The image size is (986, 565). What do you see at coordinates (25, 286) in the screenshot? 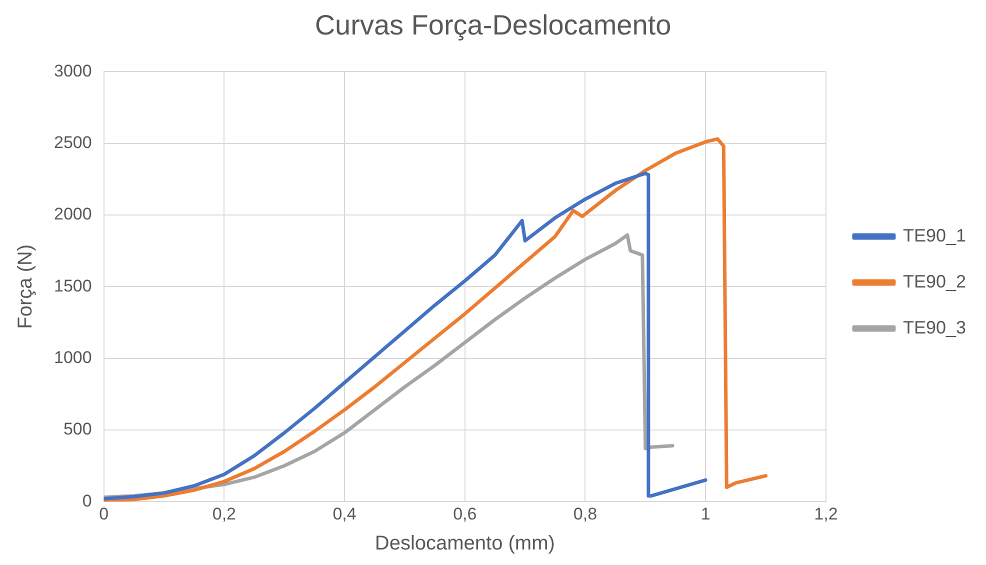
I see `y-axis-title: Força (N)` at bounding box center [25, 286].